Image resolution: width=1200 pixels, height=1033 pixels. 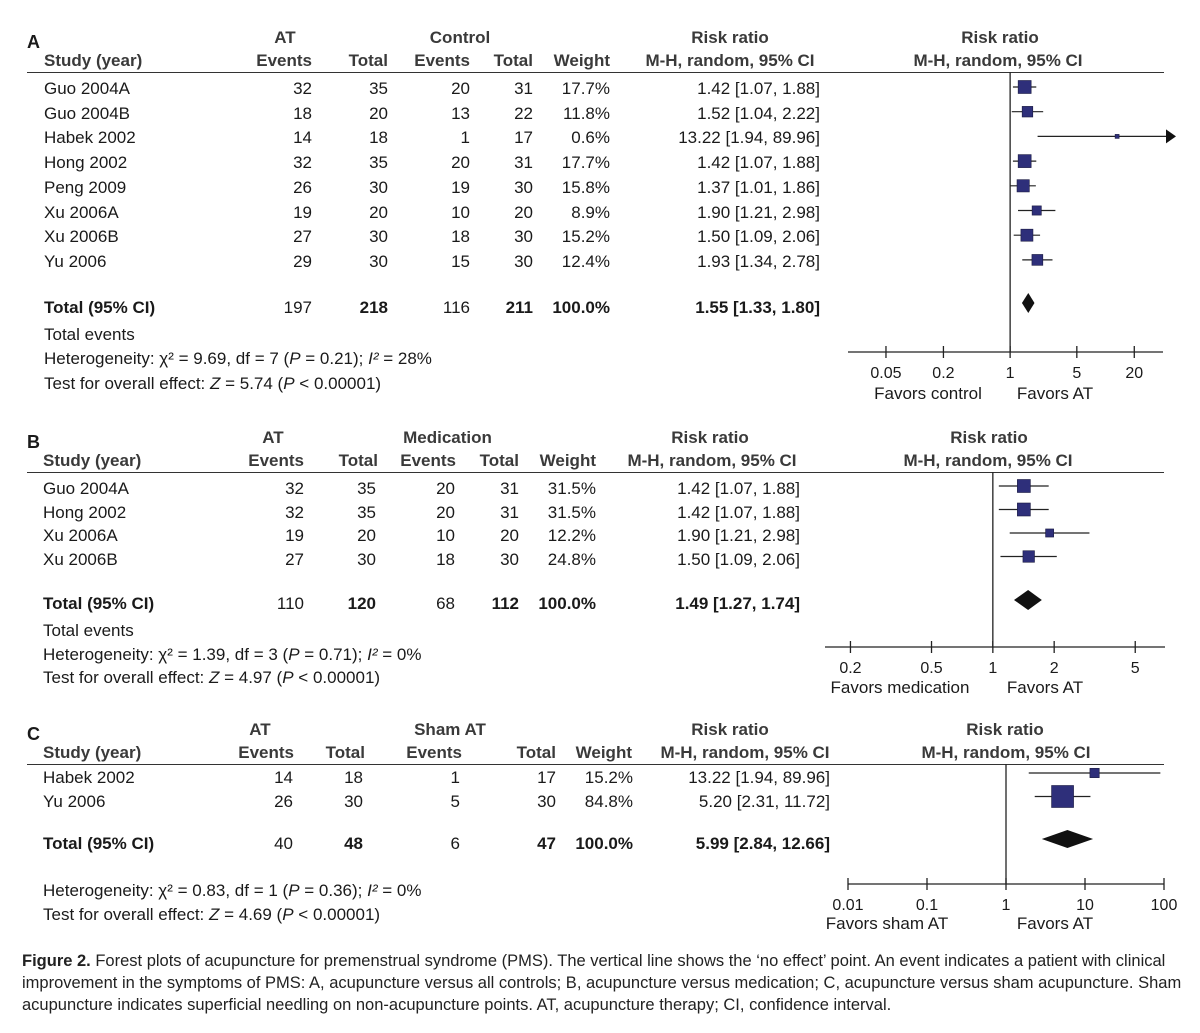 What do you see at coordinates (608, 777) in the screenshot?
I see `study-weight: 15.2%` at bounding box center [608, 777].